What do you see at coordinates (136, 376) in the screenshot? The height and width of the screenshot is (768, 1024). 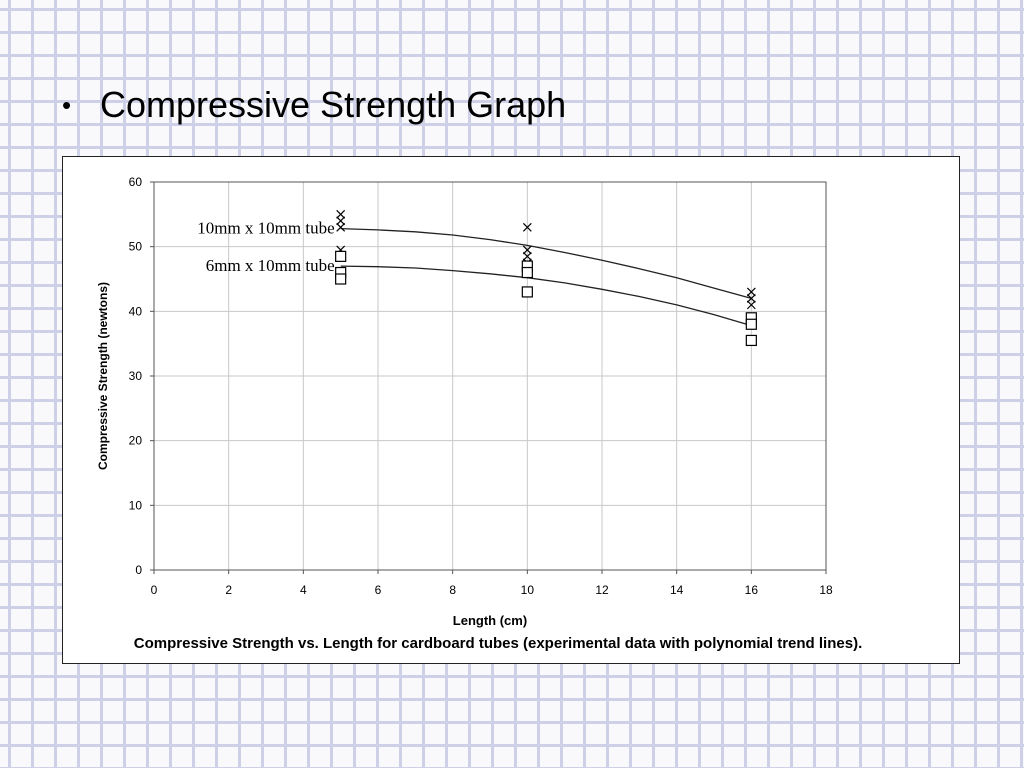 I see `y-tick-label: 30` at bounding box center [136, 376].